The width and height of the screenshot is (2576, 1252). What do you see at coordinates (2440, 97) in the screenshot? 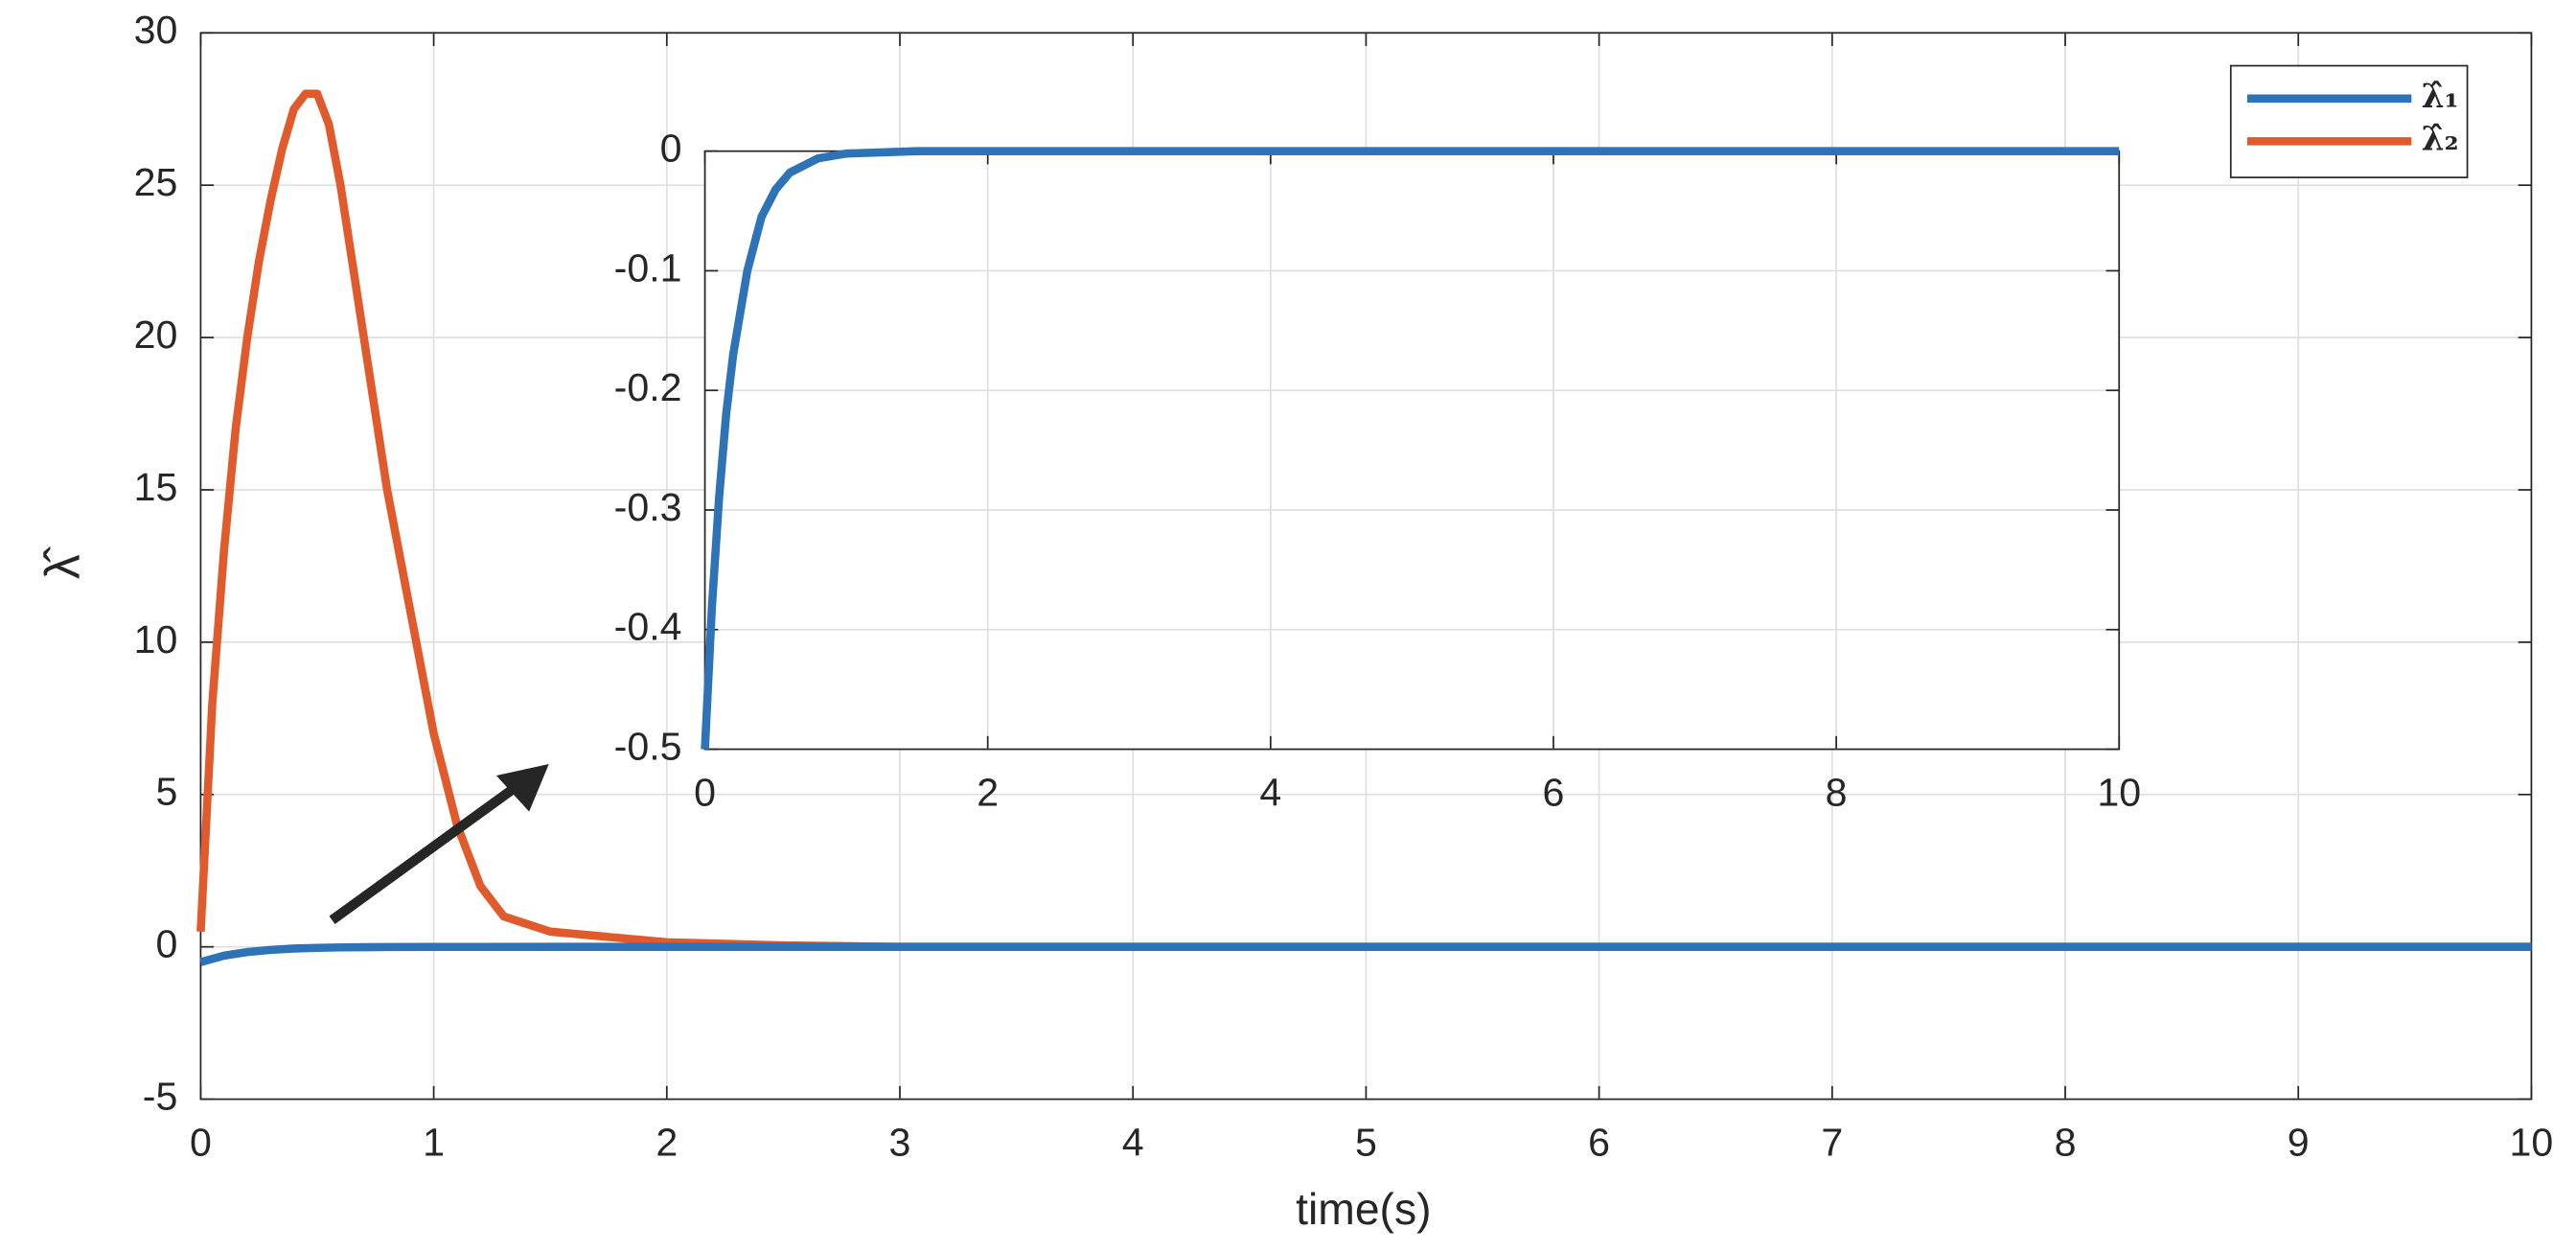
I see `legend-label: λ̂₁` at bounding box center [2440, 97].